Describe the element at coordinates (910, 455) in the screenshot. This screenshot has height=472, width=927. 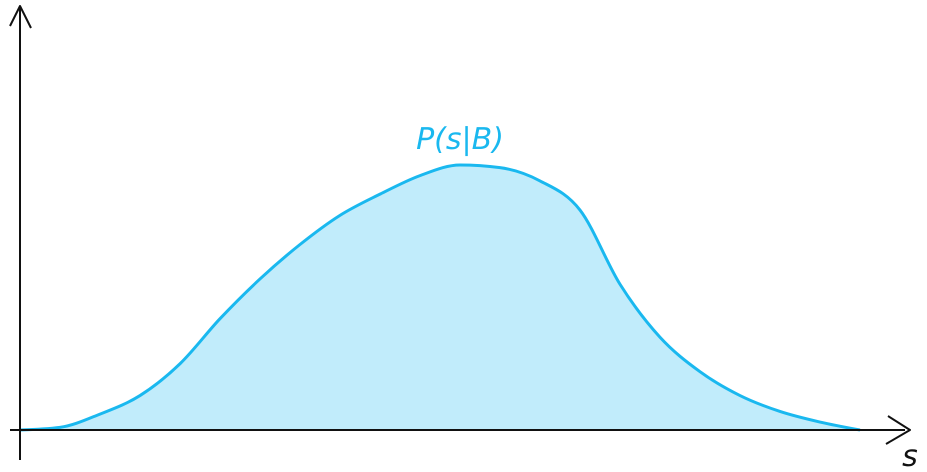
I see `x-axis-title: s` at that location.